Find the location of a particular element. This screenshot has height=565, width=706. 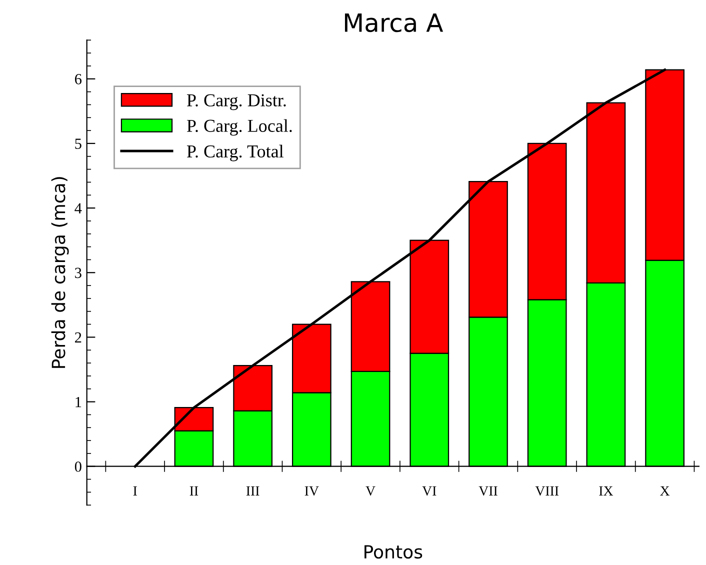

y-tick-label: 4 is located at coordinates (78, 208).